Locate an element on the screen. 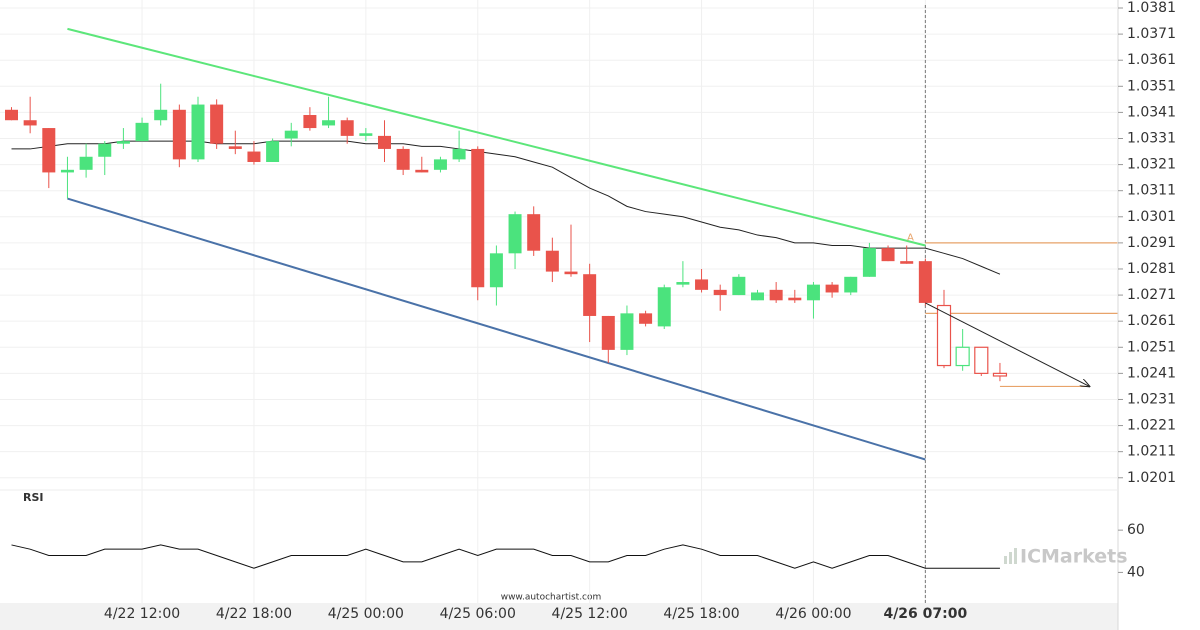 This screenshot has width=1200, height=630. x-tick-label: 4/26 07:00 is located at coordinates (925, 614).